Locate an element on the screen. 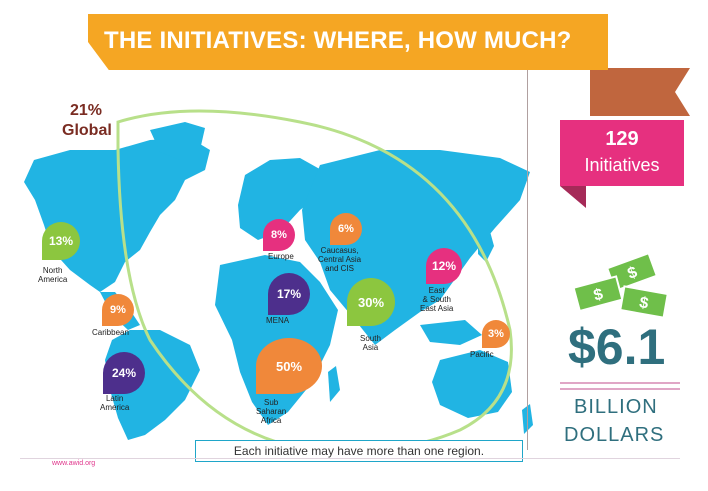  region-label-line: Caribbean is located at coordinates (110, 332).